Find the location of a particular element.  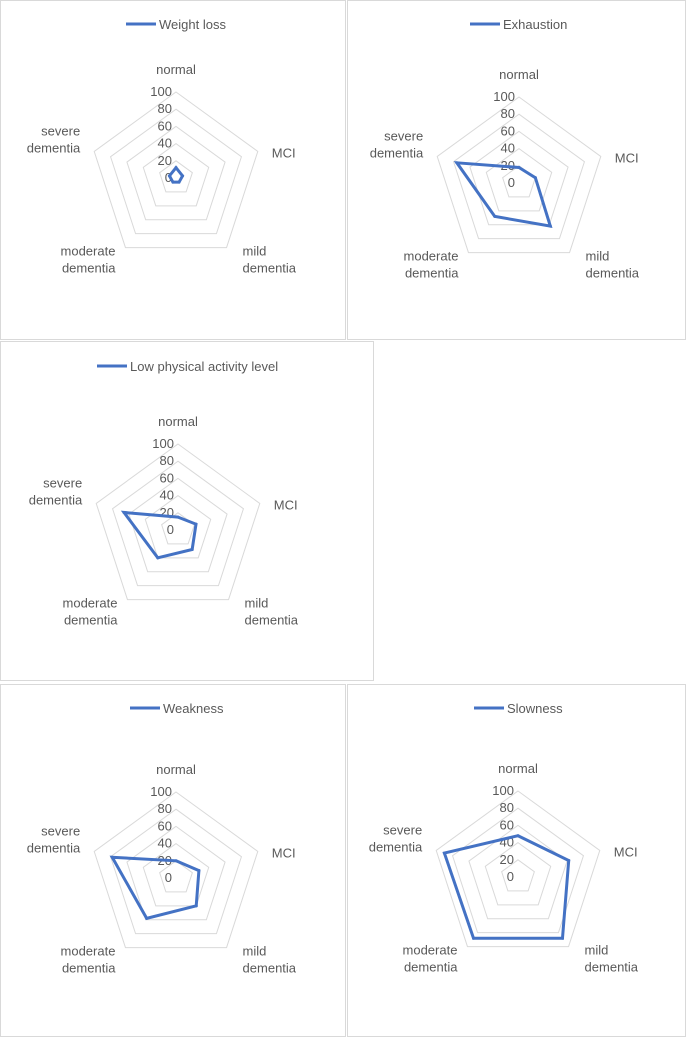

legend-label: Weight loss is located at coordinates (192, 24).